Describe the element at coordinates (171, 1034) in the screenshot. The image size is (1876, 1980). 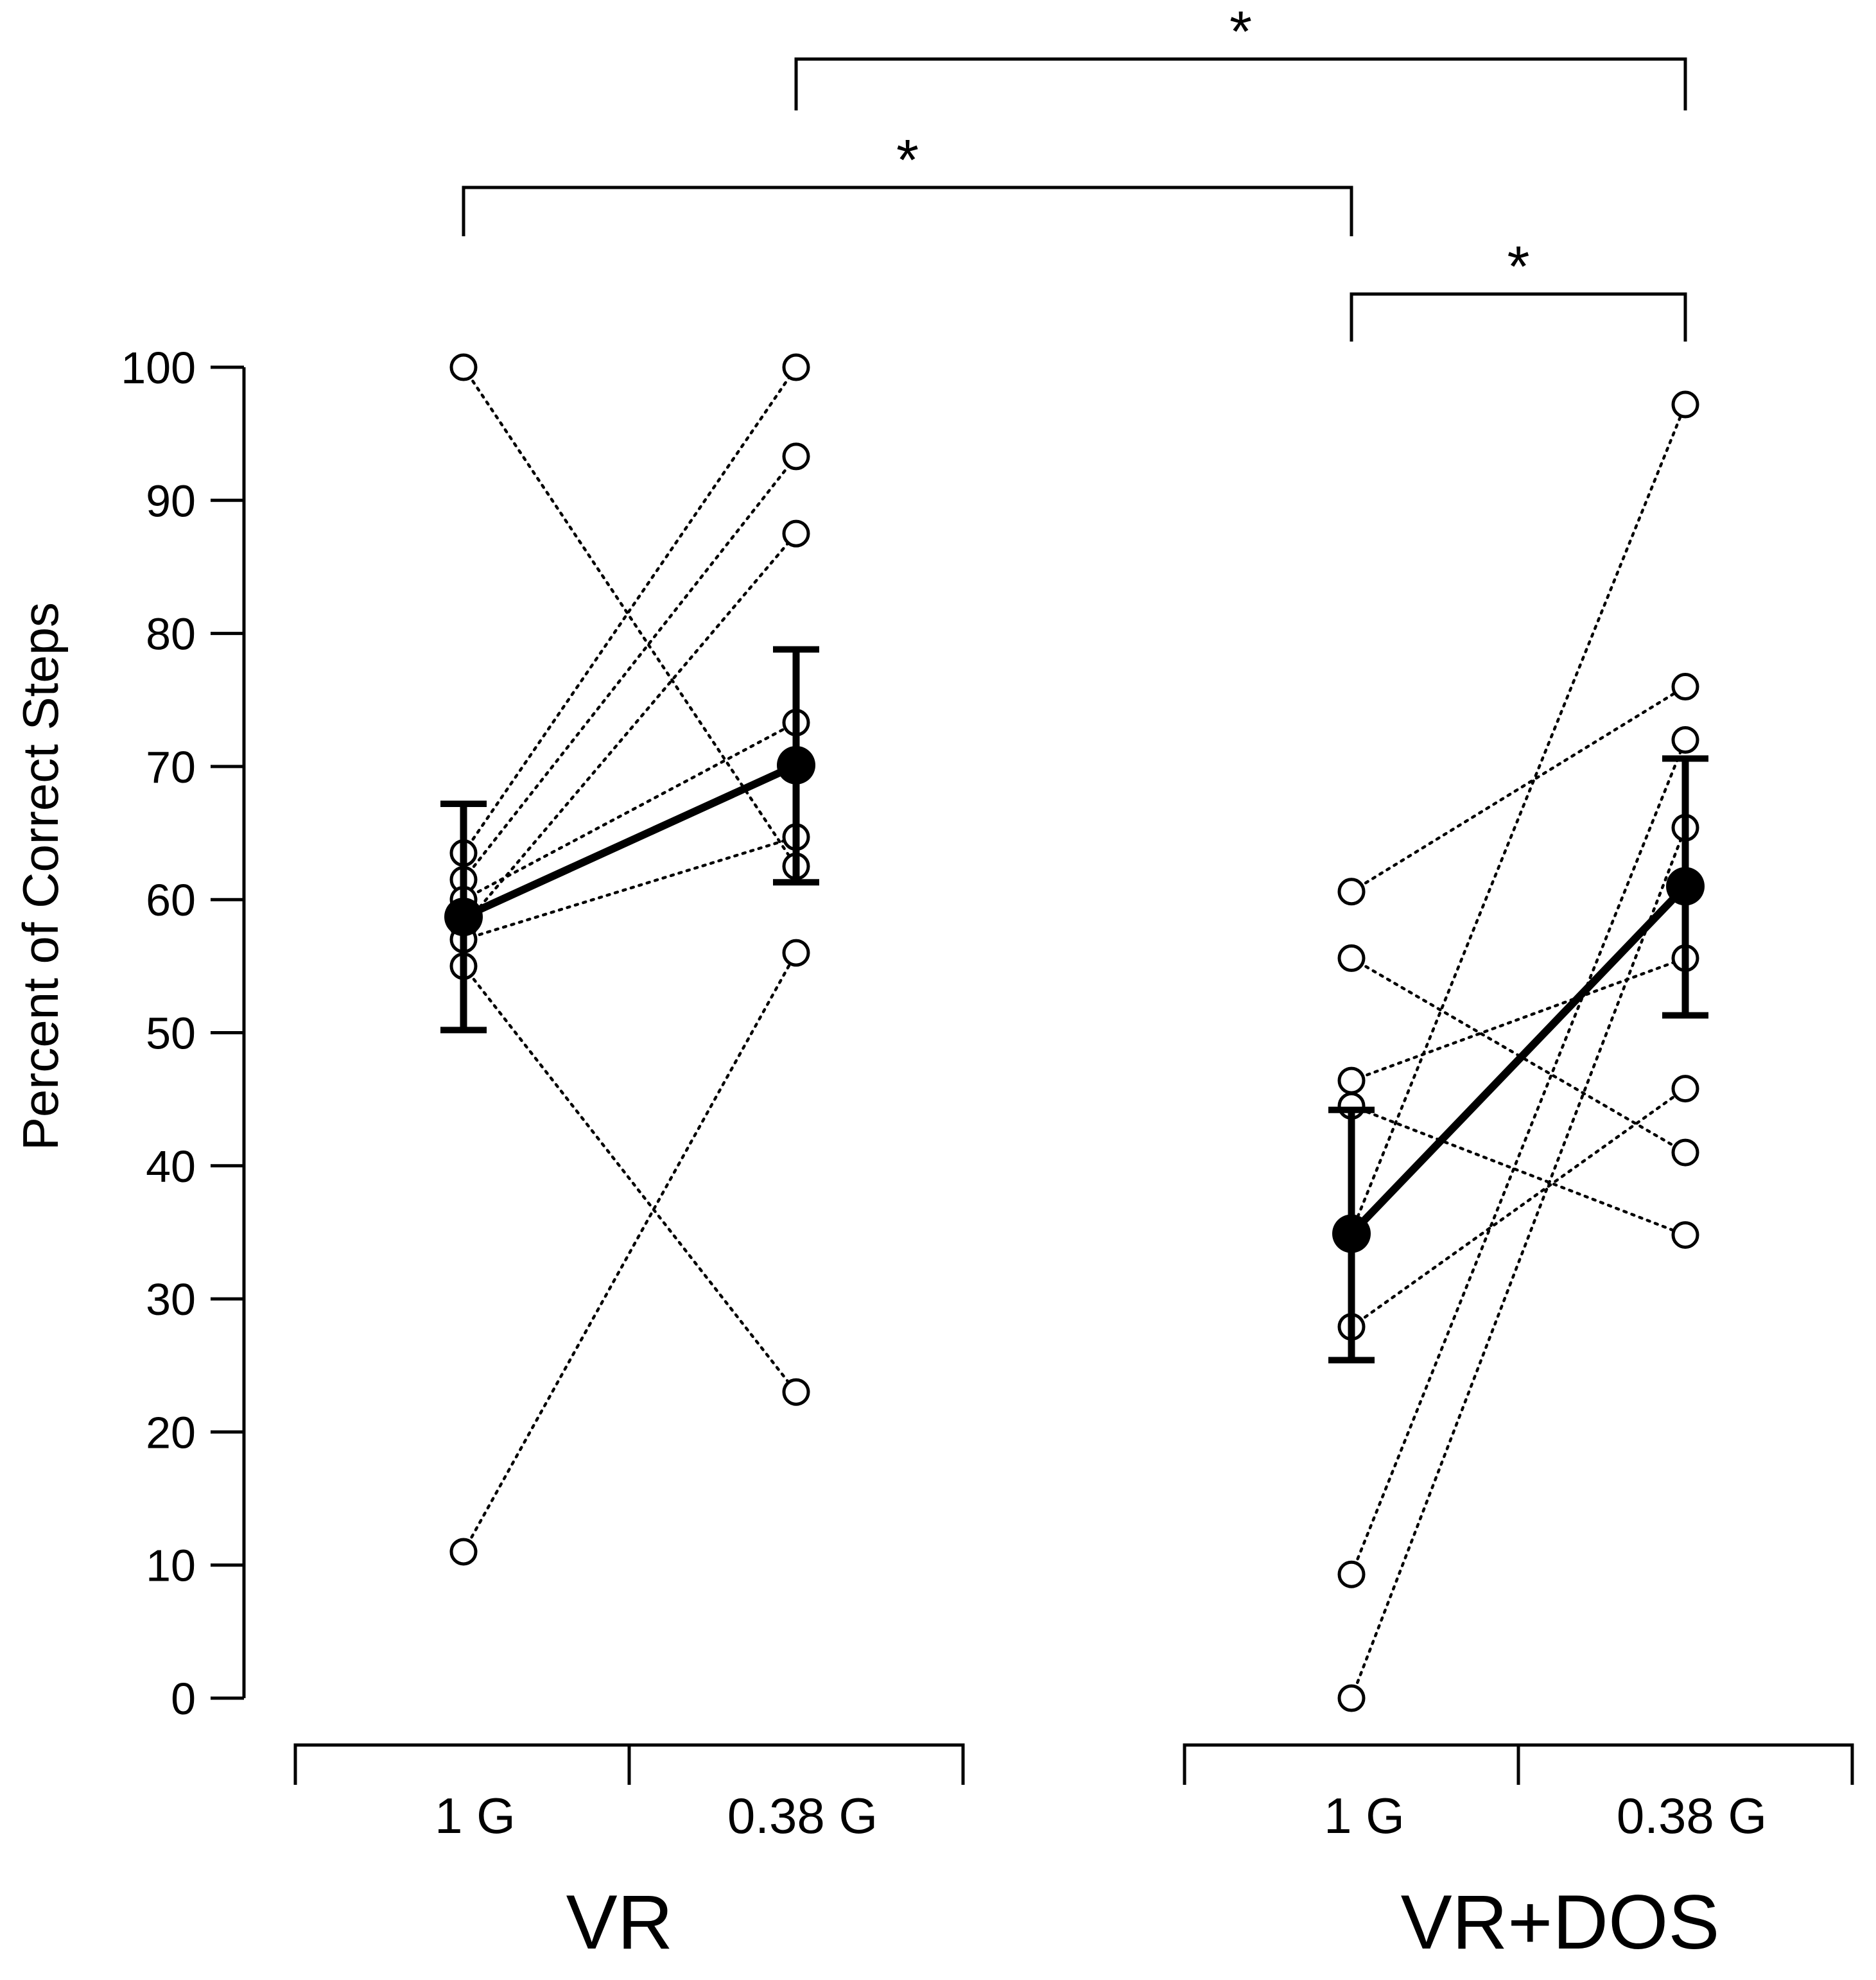
I see `y-tick-label: 50` at that location.